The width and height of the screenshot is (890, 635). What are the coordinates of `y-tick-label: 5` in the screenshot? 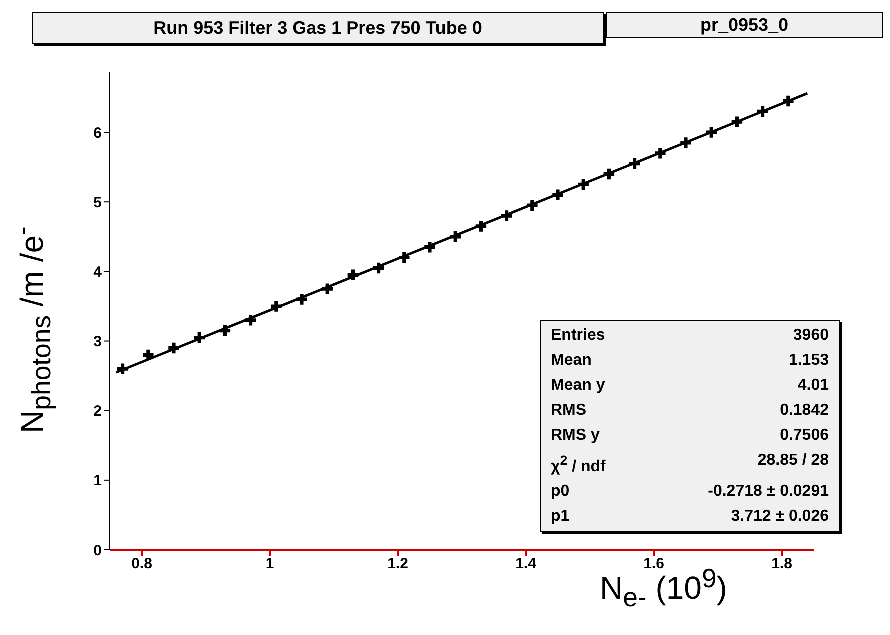 It's located at (98, 203).